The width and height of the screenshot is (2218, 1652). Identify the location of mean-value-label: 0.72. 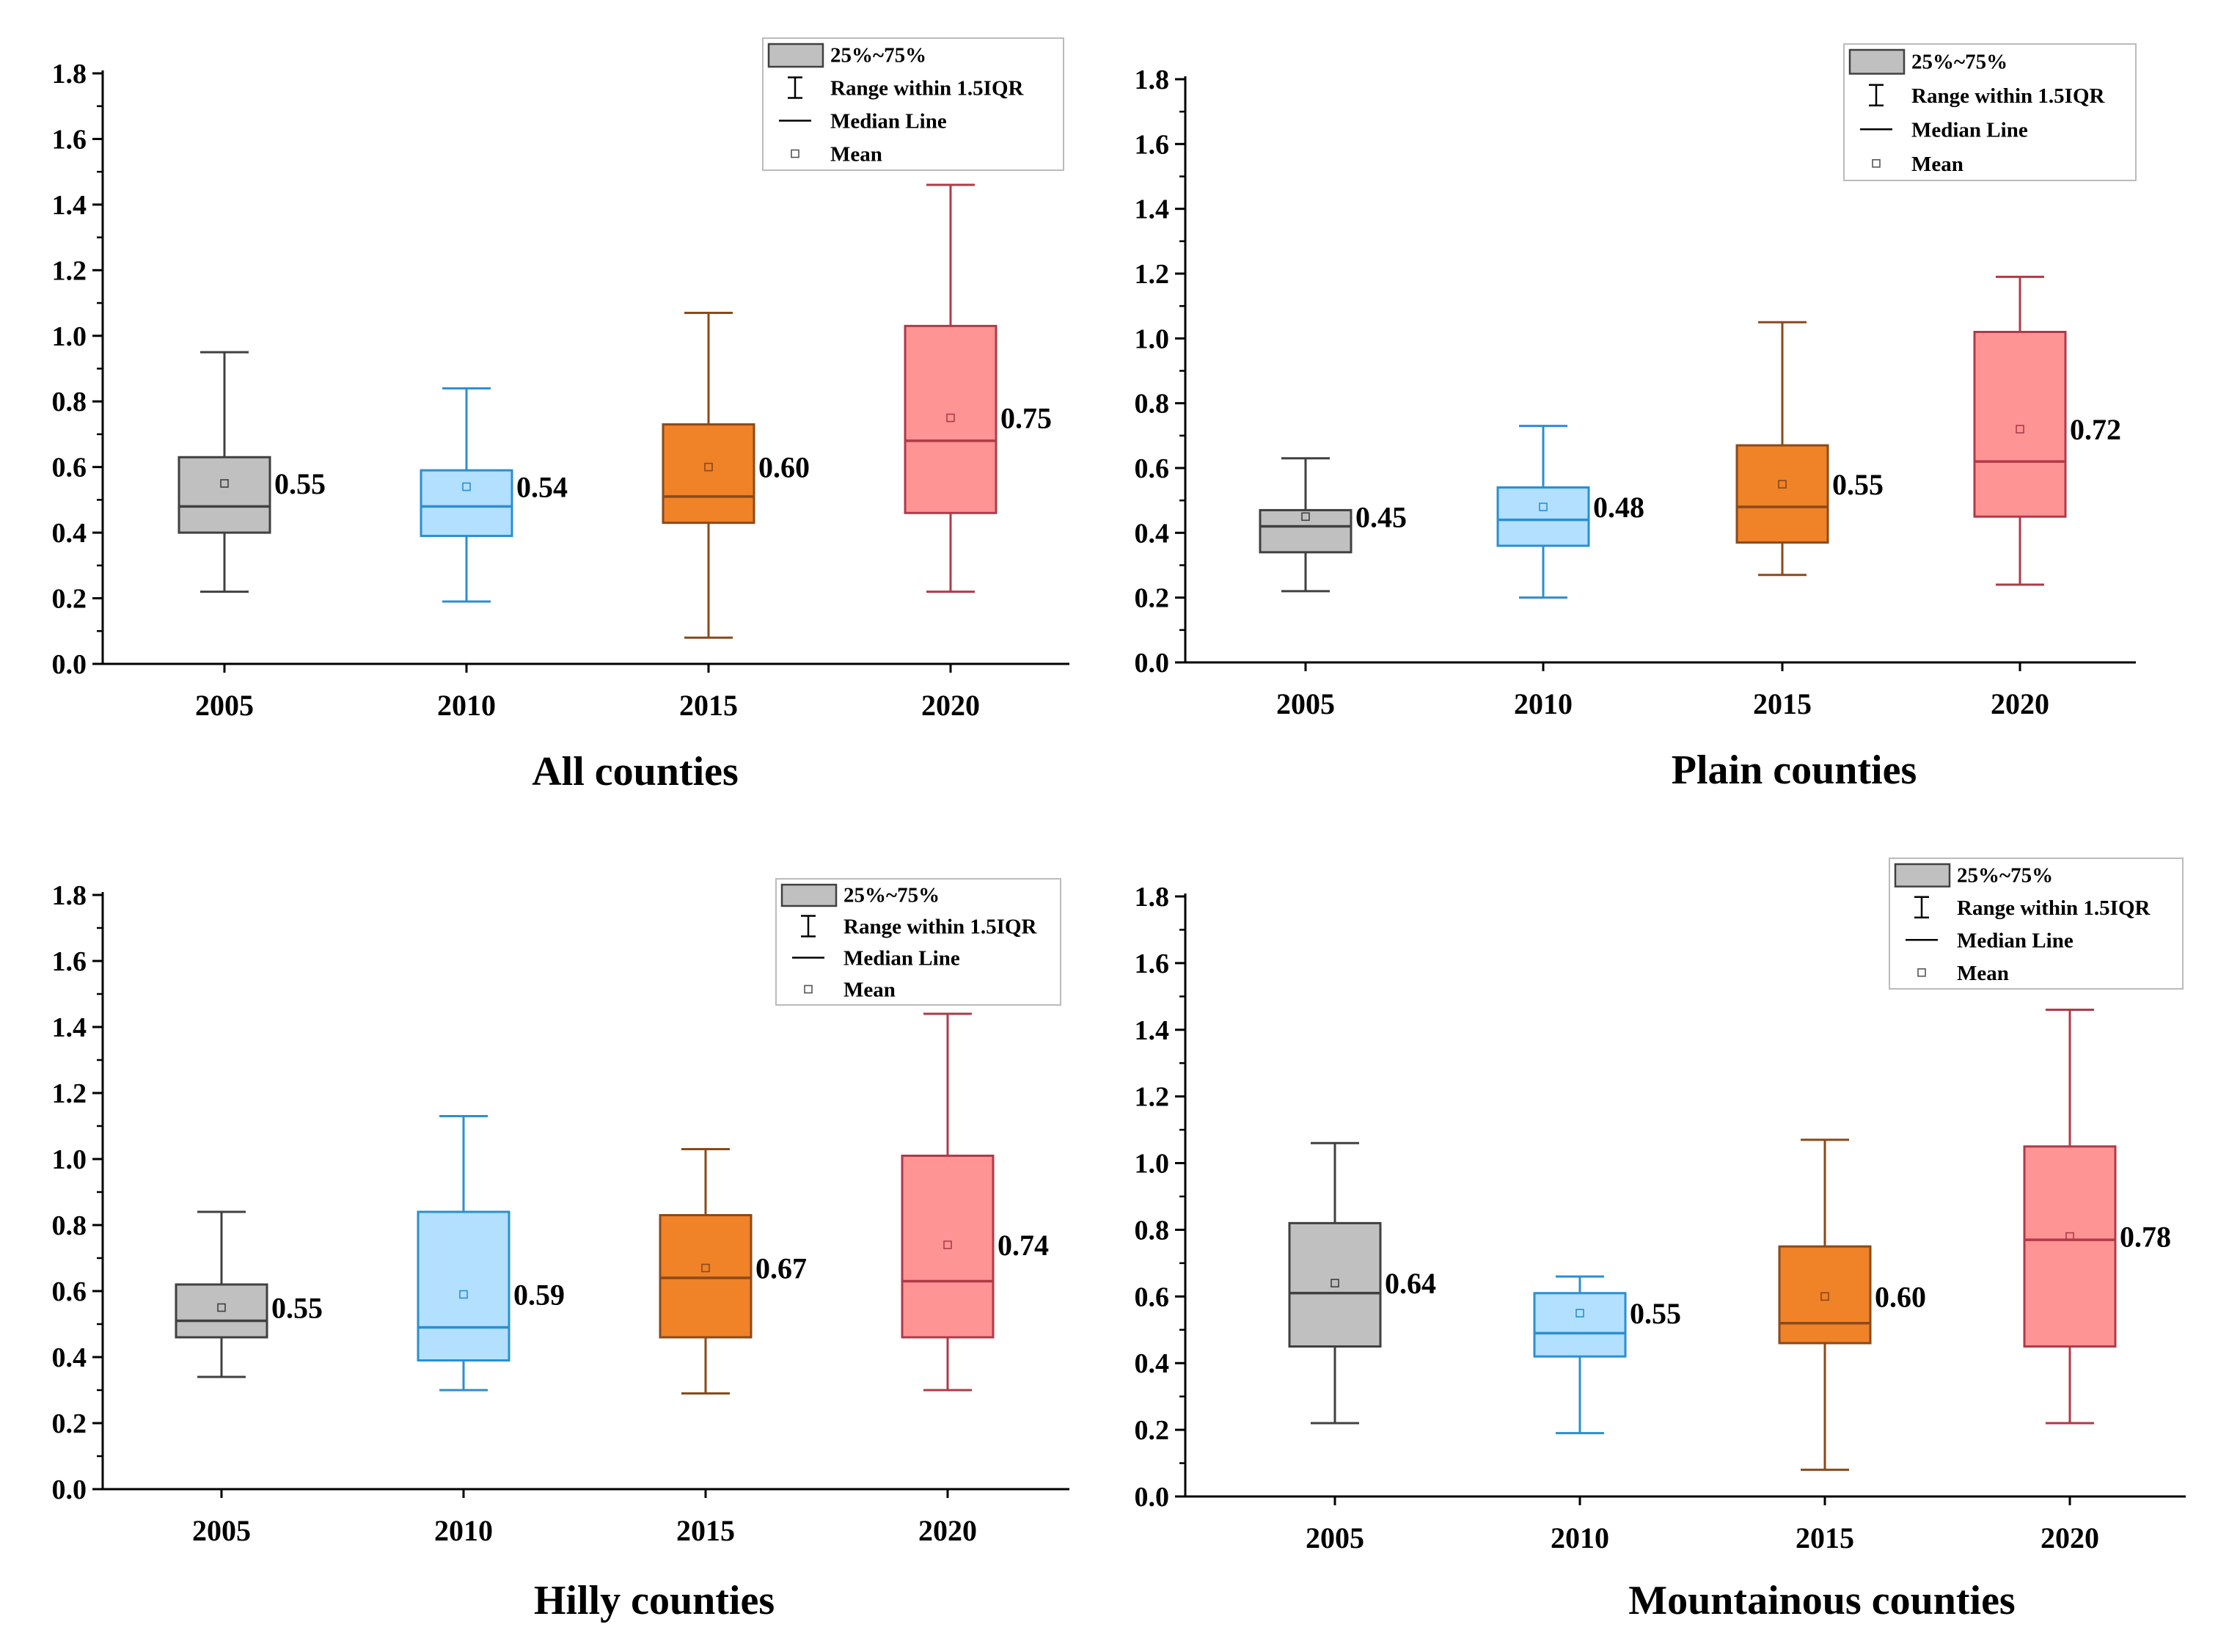
(2095, 429).